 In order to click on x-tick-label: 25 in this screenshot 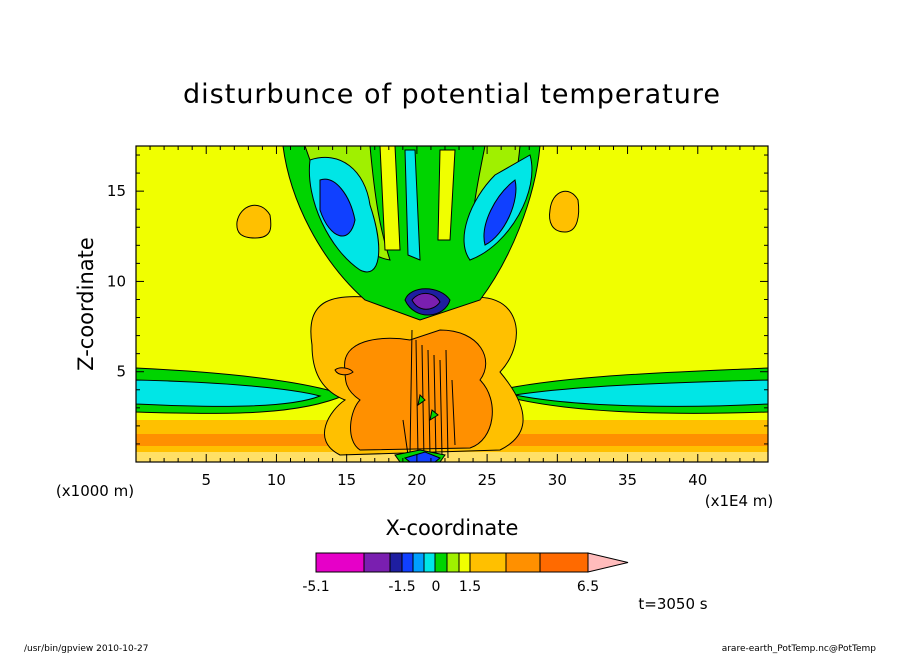, I will do `click(487, 480)`.